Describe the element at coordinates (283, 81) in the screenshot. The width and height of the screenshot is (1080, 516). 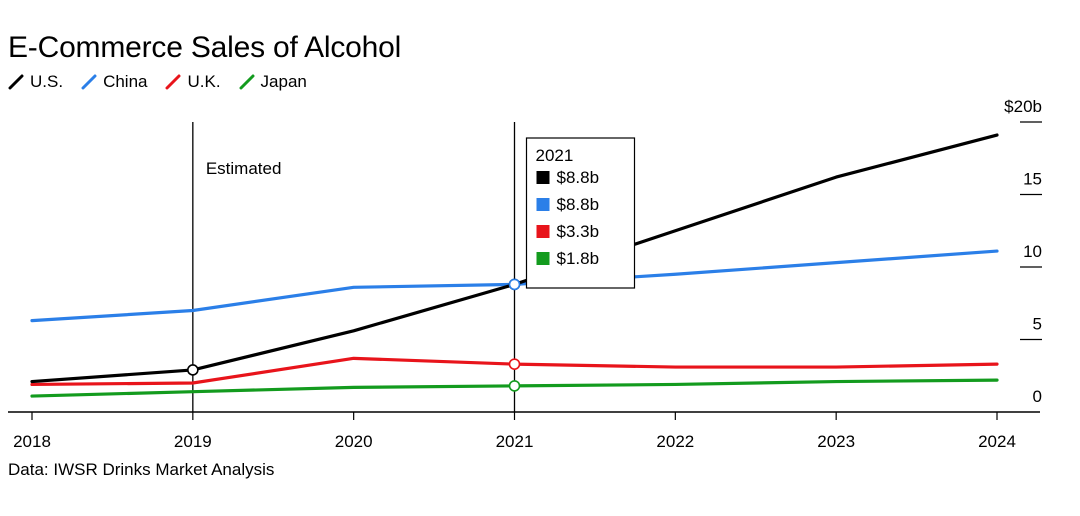
I see `legend-label-japan: Japan` at that location.